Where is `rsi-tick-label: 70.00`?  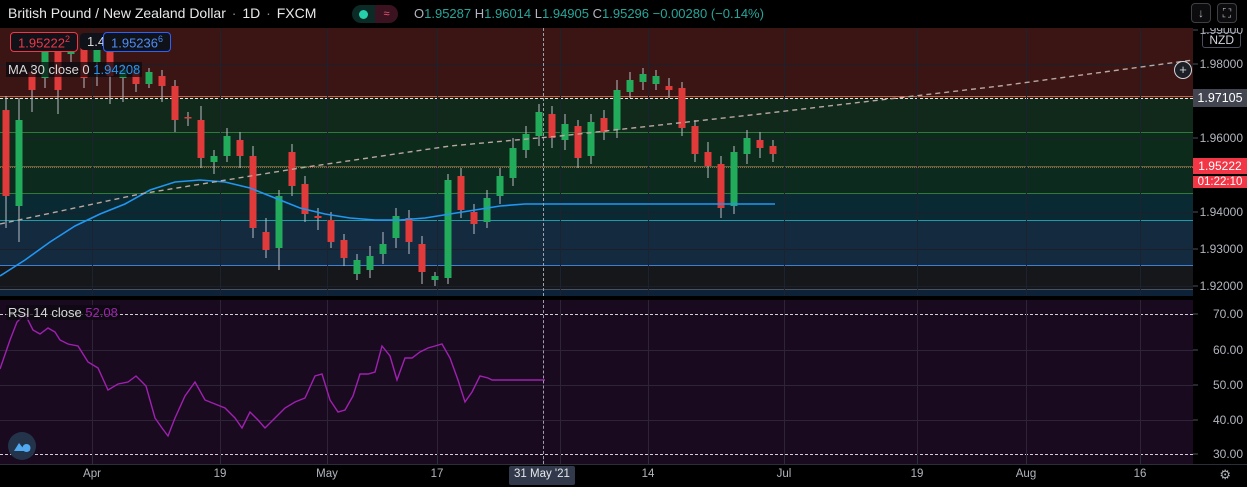 rsi-tick-label: 70.00 is located at coordinates (1227, 314).